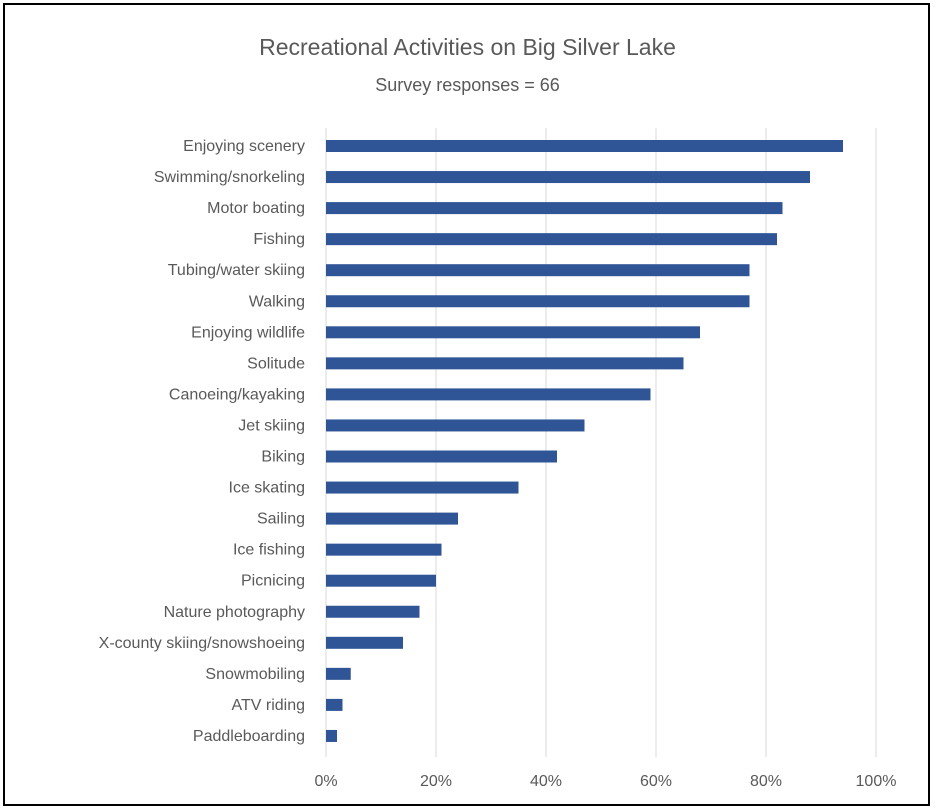  What do you see at coordinates (436, 781) in the screenshot?
I see `x-tick-label: 20%` at bounding box center [436, 781].